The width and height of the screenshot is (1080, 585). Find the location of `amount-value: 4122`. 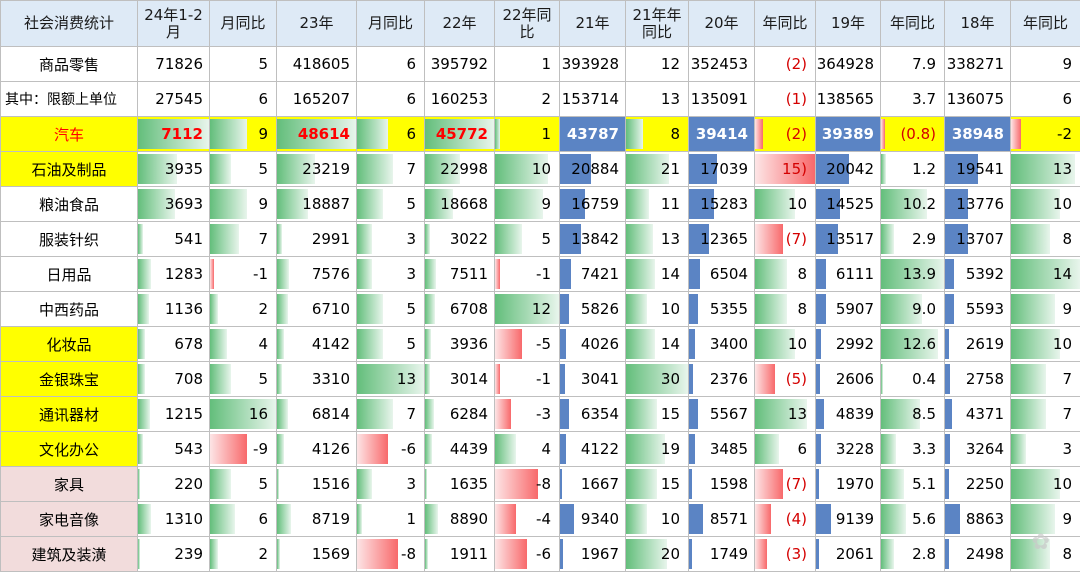

amount-value: 4122 is located at coordinates (599, 449).